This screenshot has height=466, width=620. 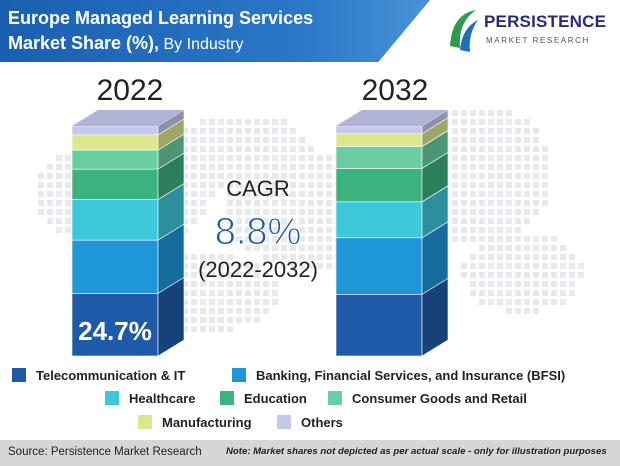 I want to click on bar-segment-2022-consumer-goods-and-retail, so click(x=115, y=159).